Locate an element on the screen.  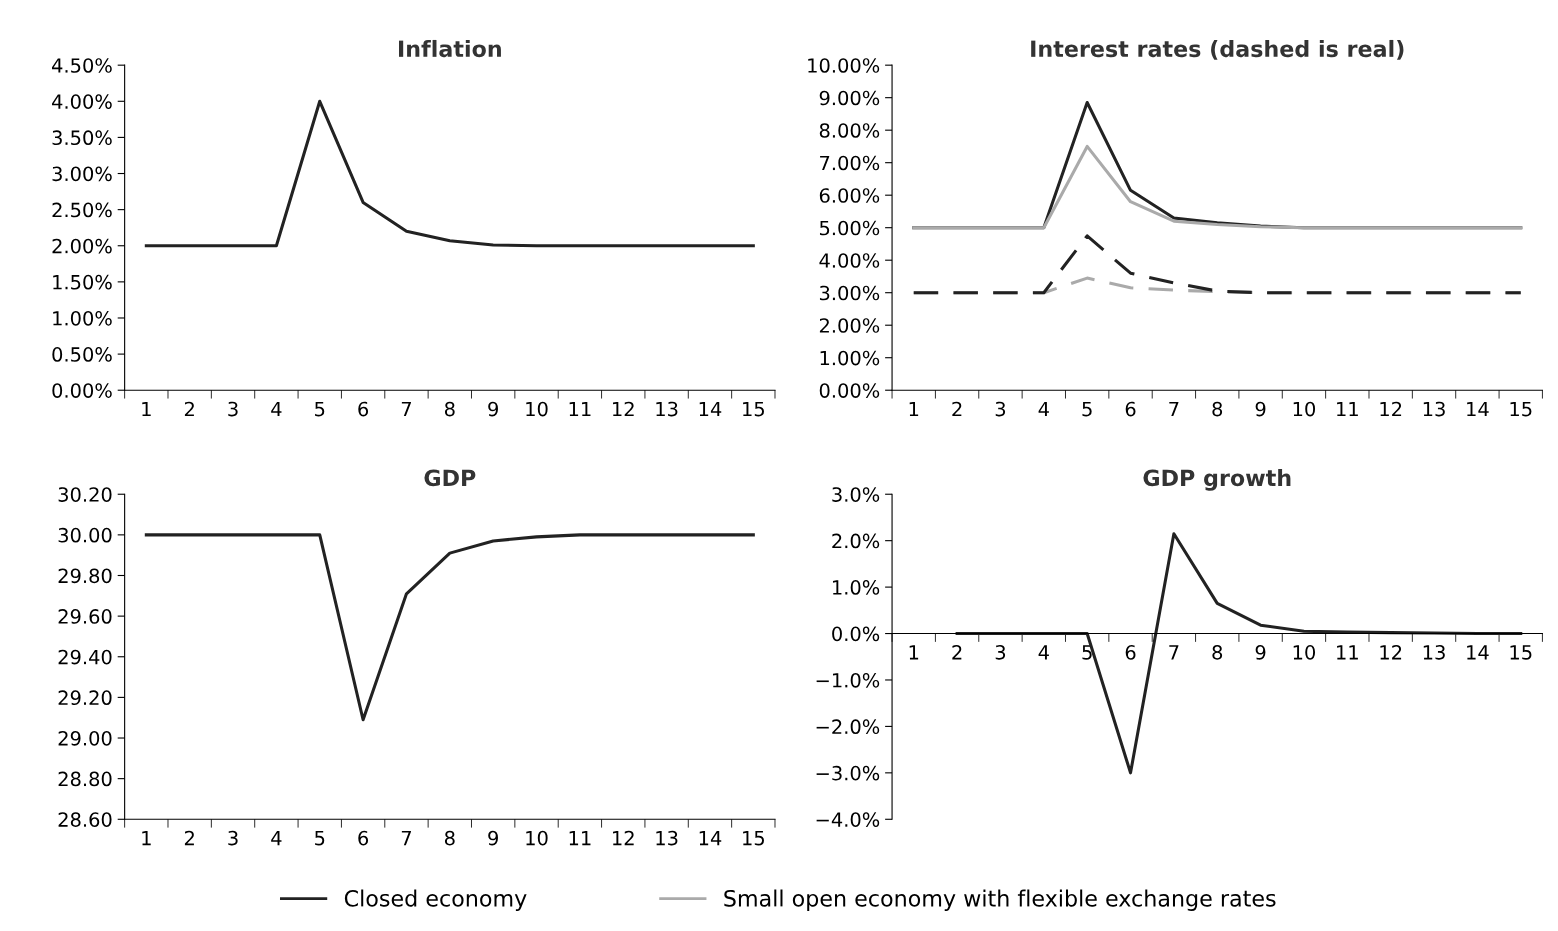
y-tick-label: 4.50% is located at coordinates (82, 65).